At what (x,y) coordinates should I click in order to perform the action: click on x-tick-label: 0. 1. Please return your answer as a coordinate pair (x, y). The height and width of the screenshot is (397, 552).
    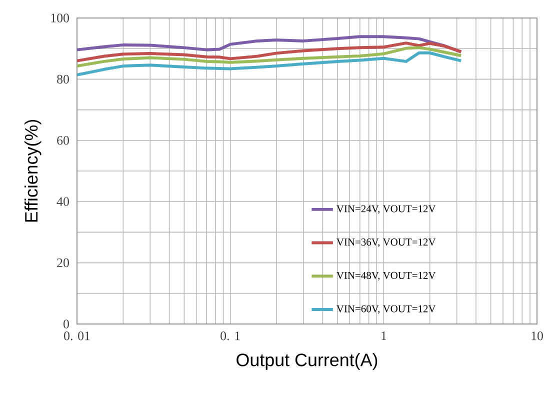
    Looking at the image, I should click on (230, 336).